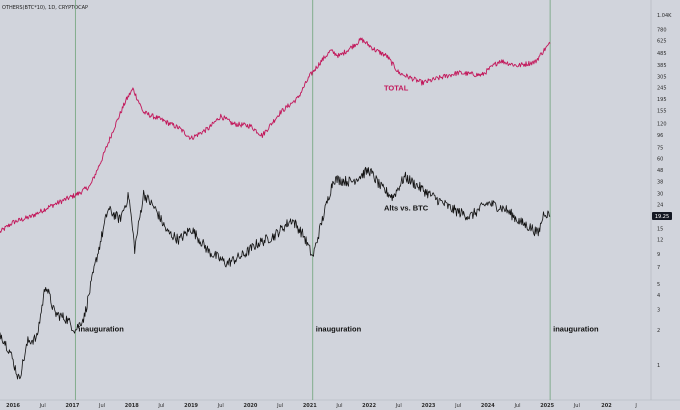 This screenshot has width=680, height=410. What do you see at coordinates (660, 183) in the screenshot?
I see `y-tick-label: 38` at bounding box center [660, 183].